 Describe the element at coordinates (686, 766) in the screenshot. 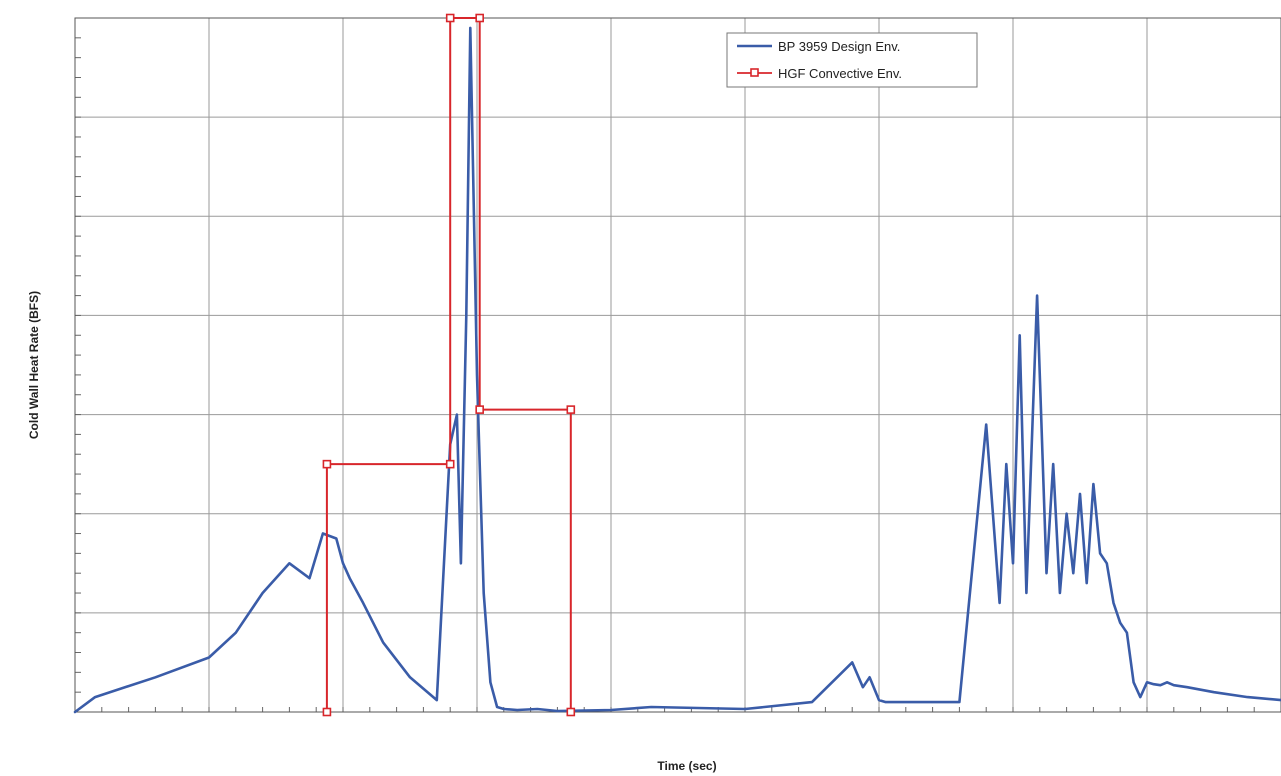

I see `x-axis-title: Time (sec)` at that location.